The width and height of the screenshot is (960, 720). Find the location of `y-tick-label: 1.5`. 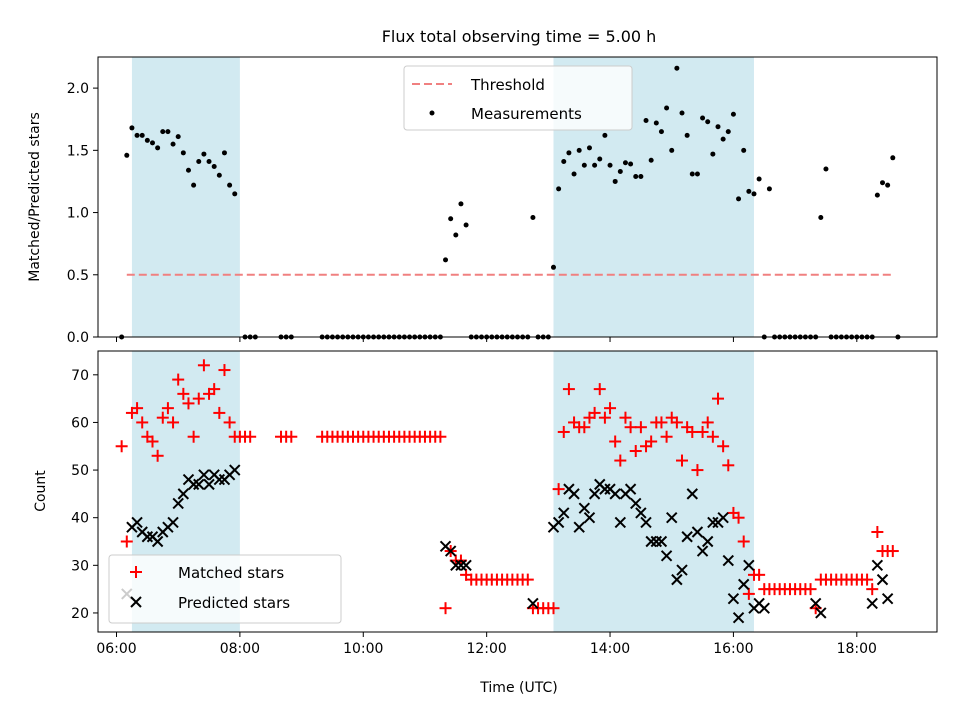

y-tick-label: 1.5 is located at coordinates (78, 151).